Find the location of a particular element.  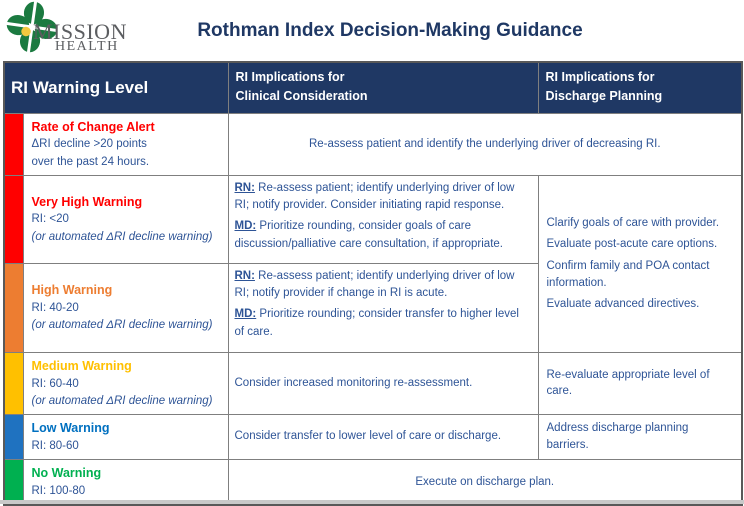

mission-health-flower-icon is located at coordinates (32, 27).